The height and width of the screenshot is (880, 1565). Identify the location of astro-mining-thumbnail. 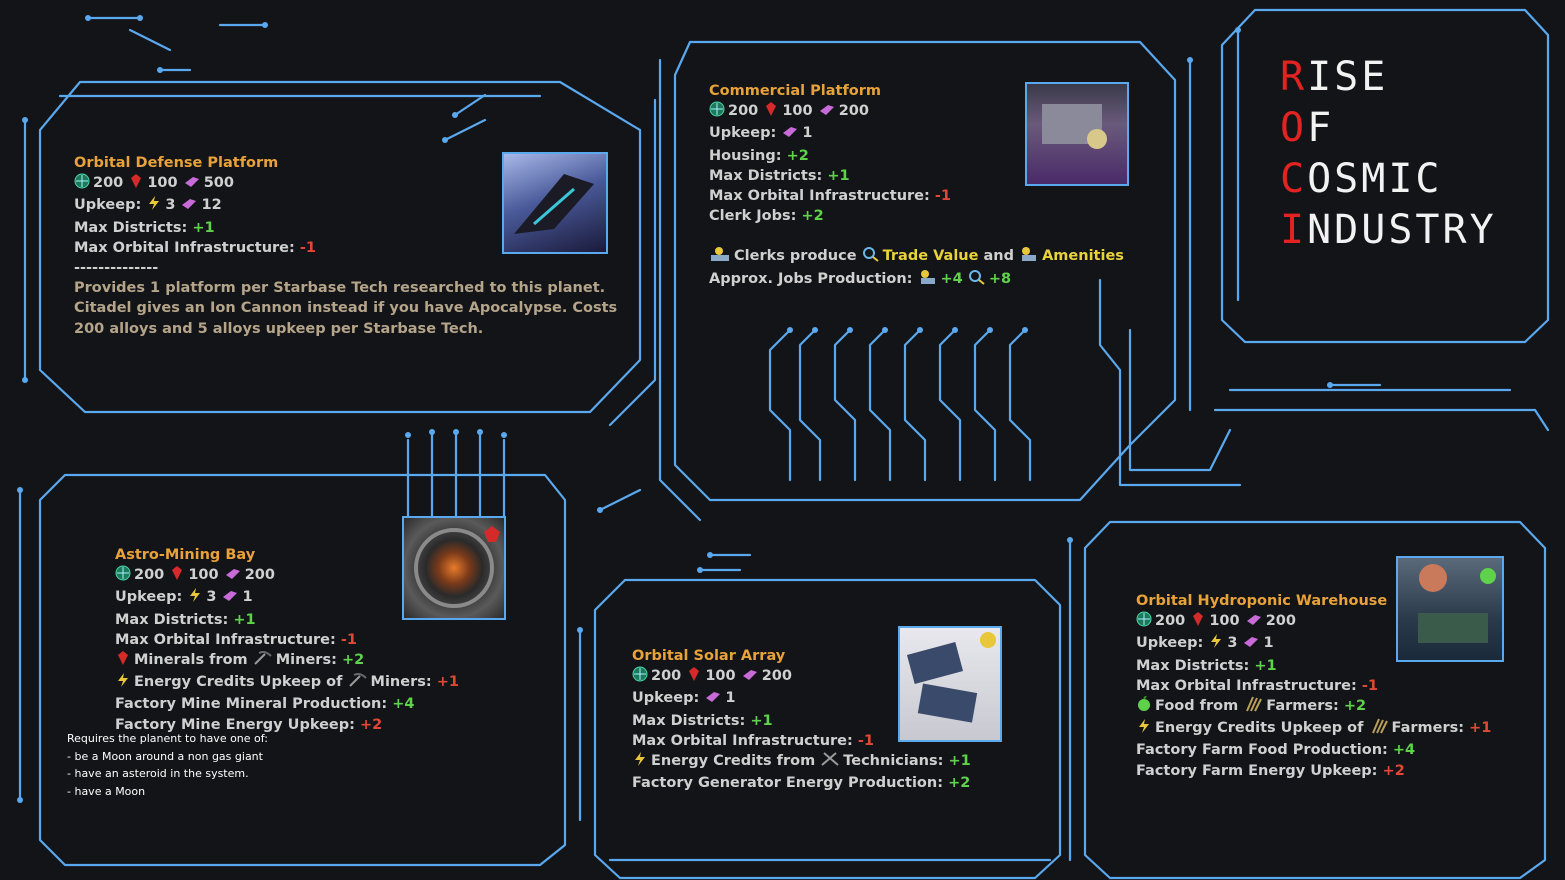
(454, 568).